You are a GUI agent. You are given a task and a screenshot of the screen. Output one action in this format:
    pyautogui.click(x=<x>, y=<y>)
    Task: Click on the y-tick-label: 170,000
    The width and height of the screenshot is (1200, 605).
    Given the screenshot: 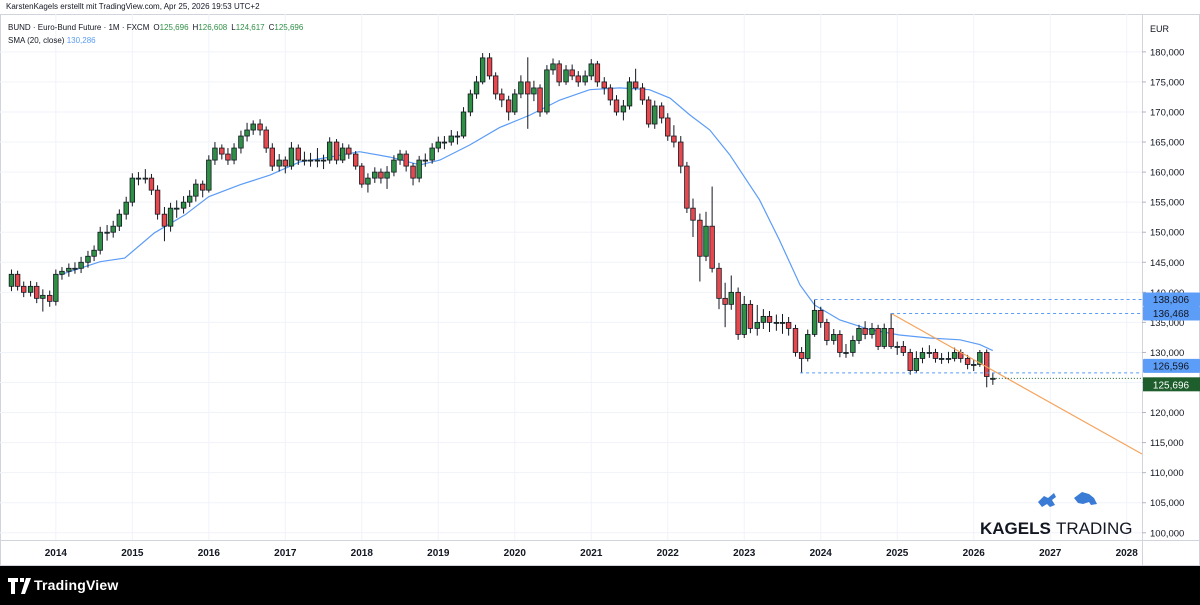 What is the action you would take?
    pyautogui.click(x=1167, y=112)
    